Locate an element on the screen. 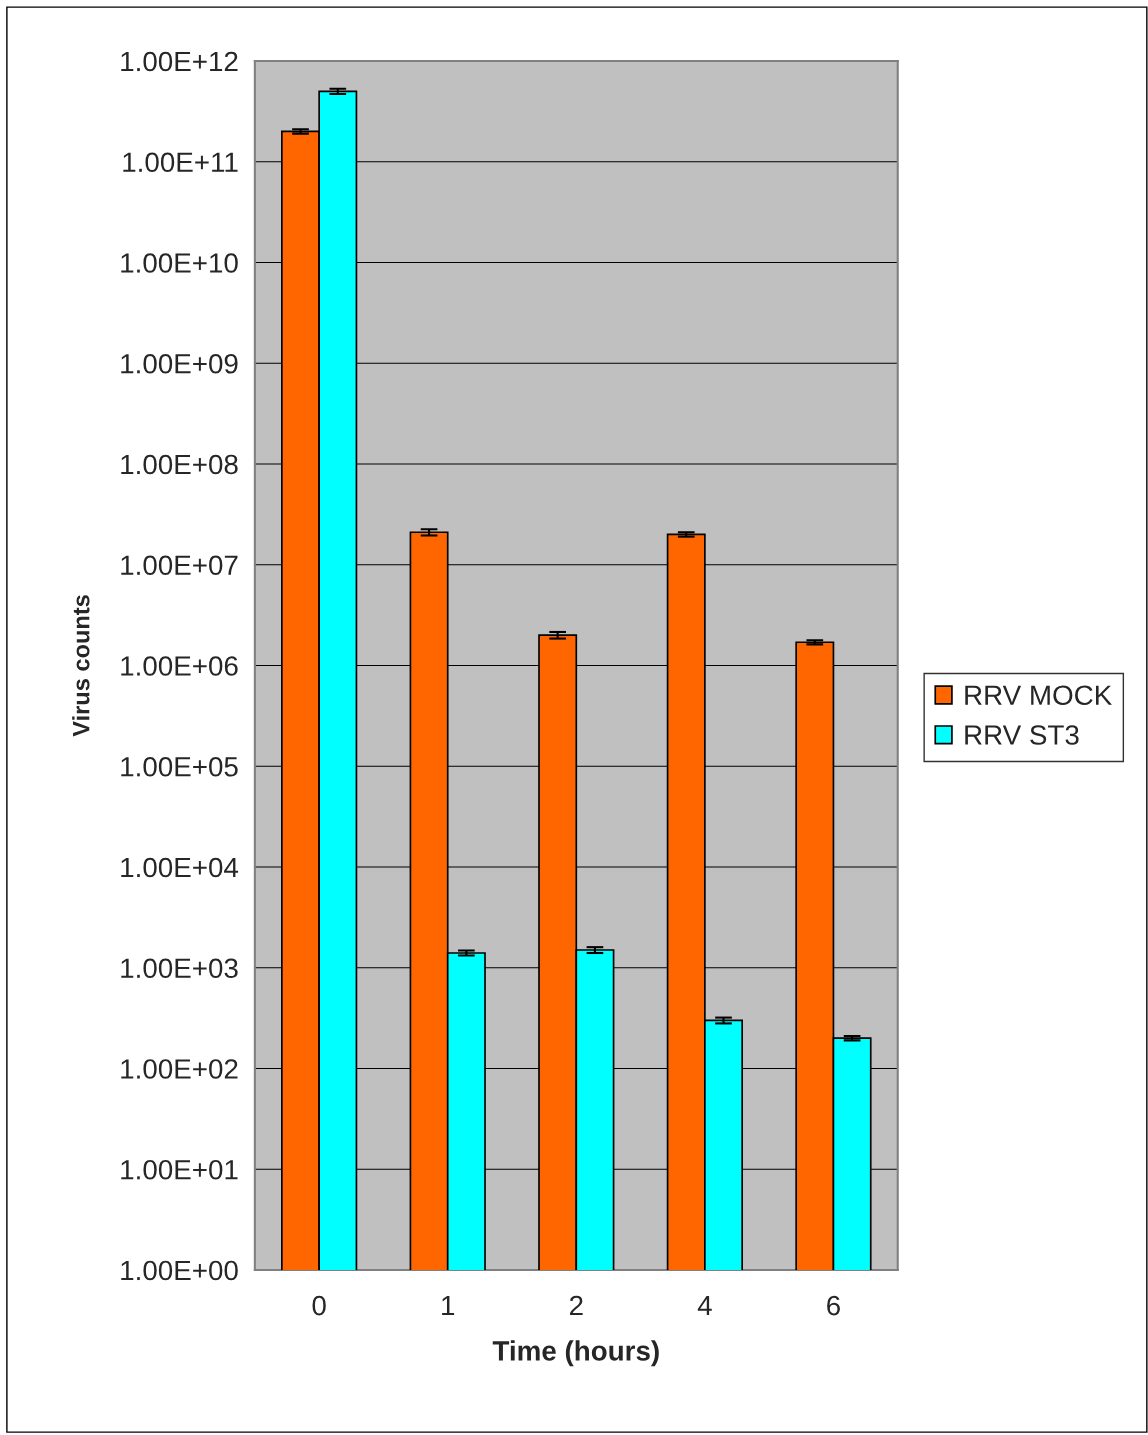 The height and width of the screenshot is (1435, 1148). y-tick-label: 1.00E+05 is located at coordinates (179, 766).